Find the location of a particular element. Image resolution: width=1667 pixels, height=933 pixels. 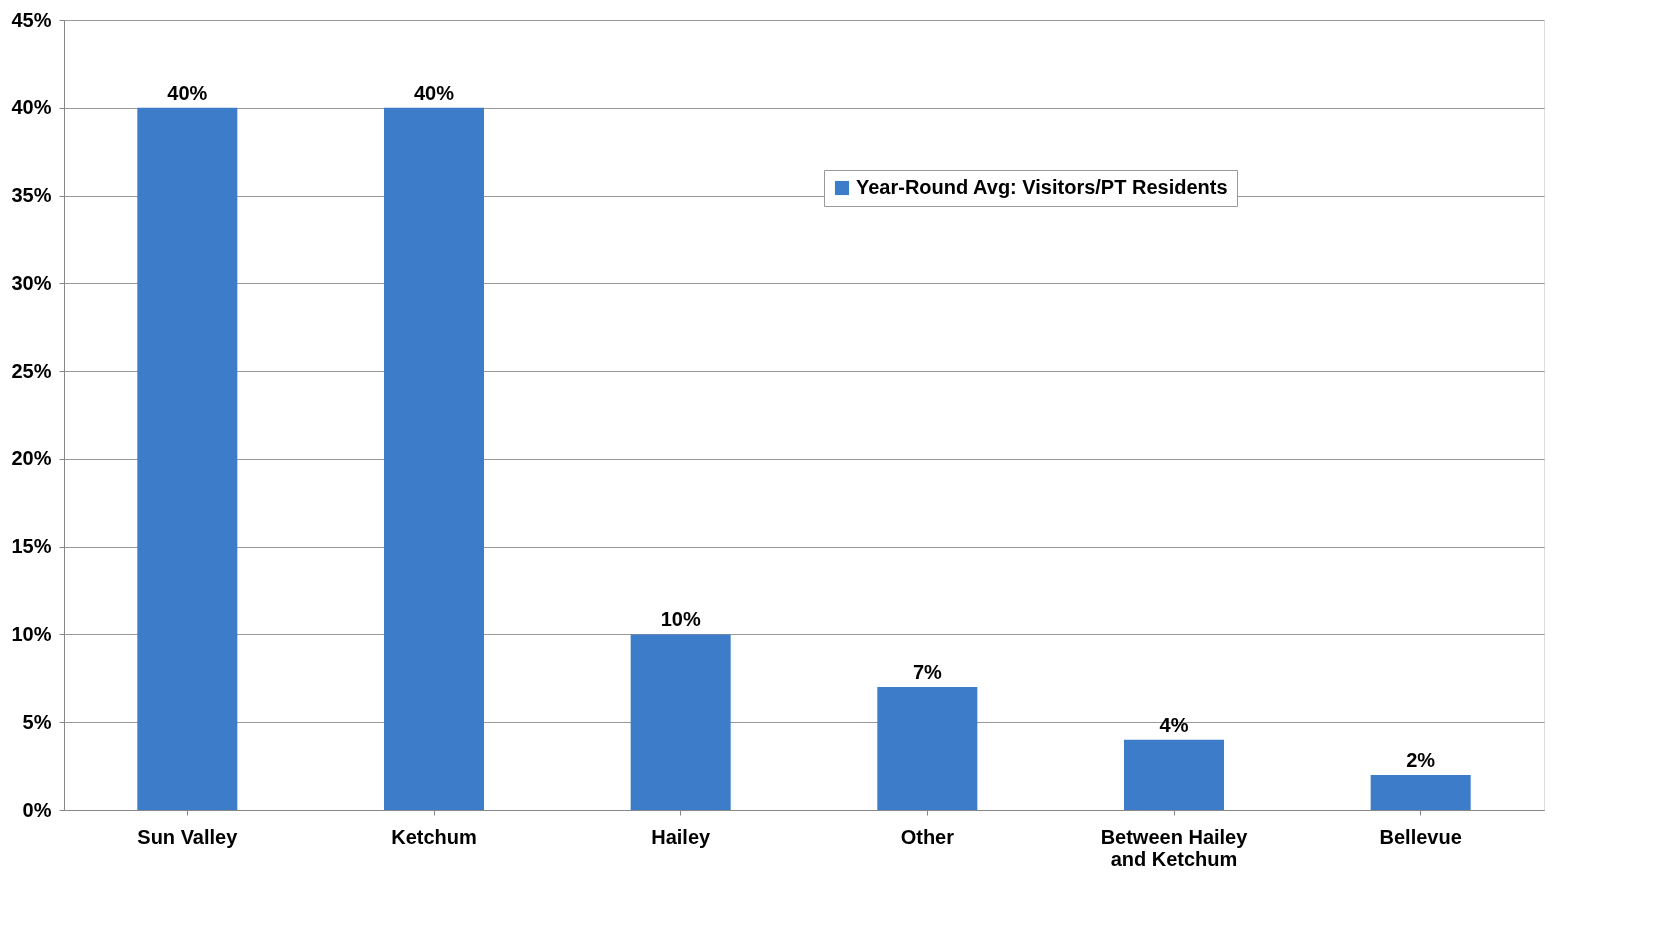

y-tick-label: 35% is located at coordinates (31, 195).